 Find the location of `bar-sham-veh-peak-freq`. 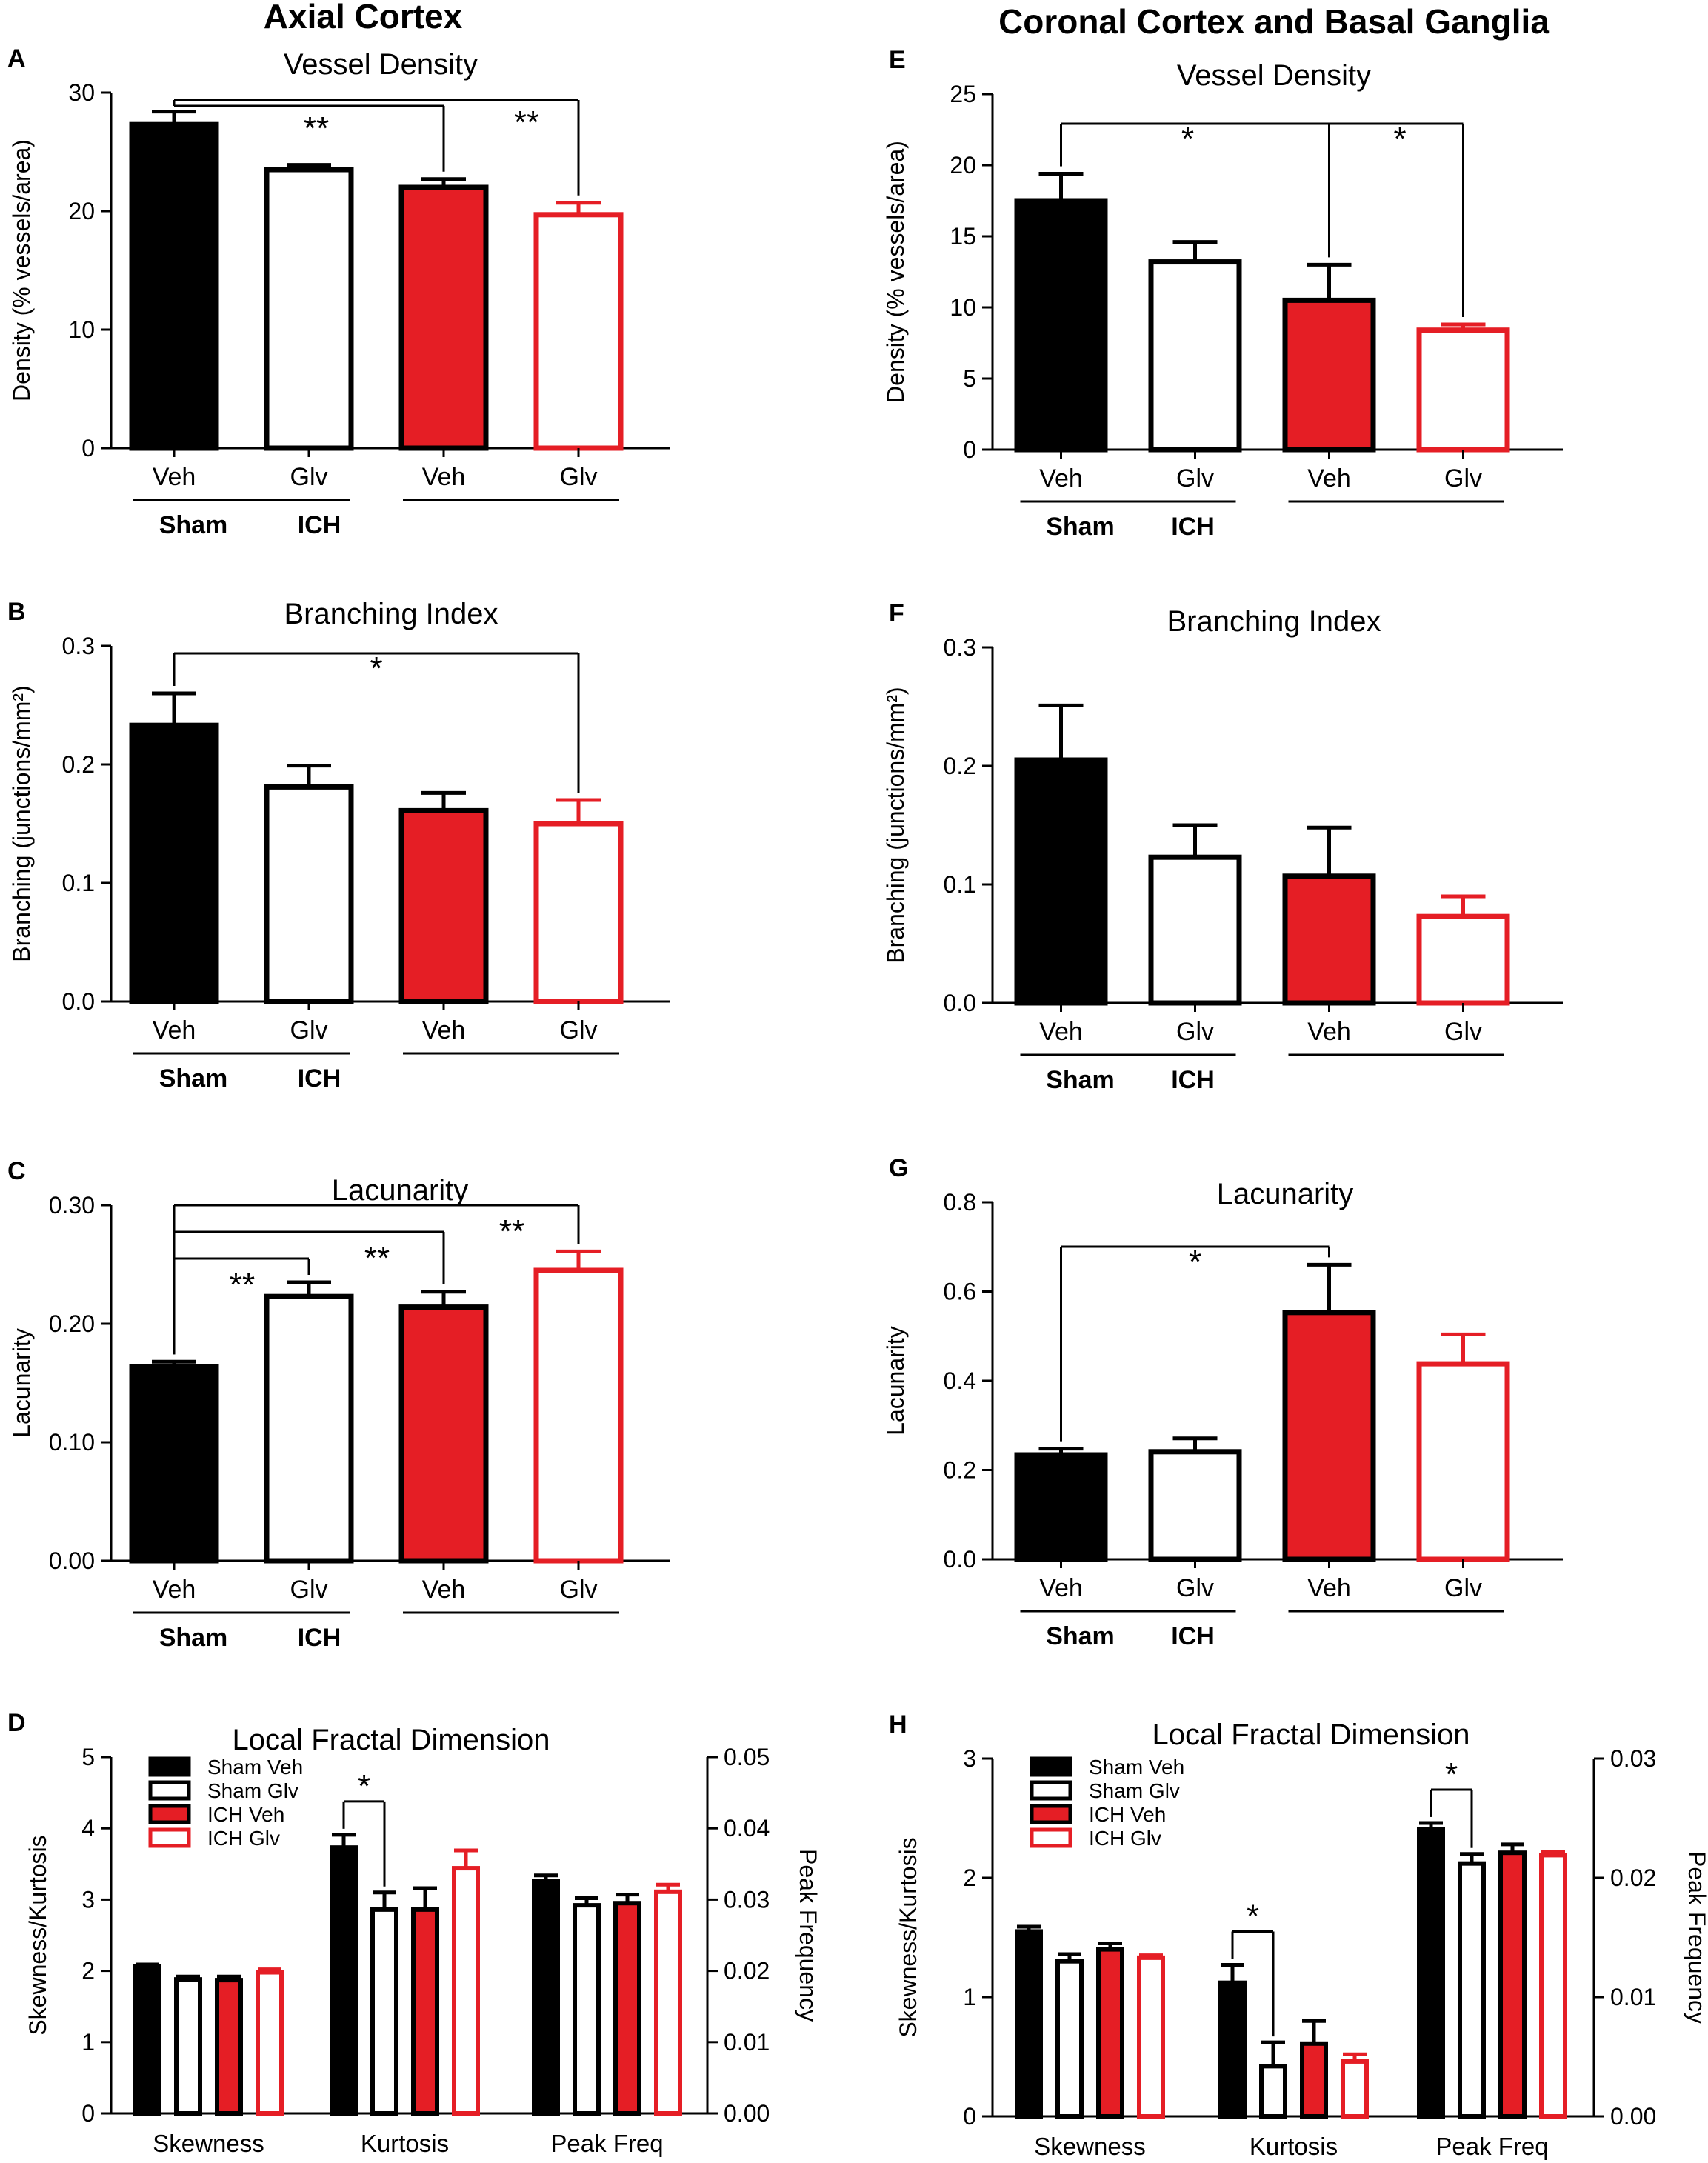

bar-sham-veh-peak-freq is located at coordinates (546, 1997).